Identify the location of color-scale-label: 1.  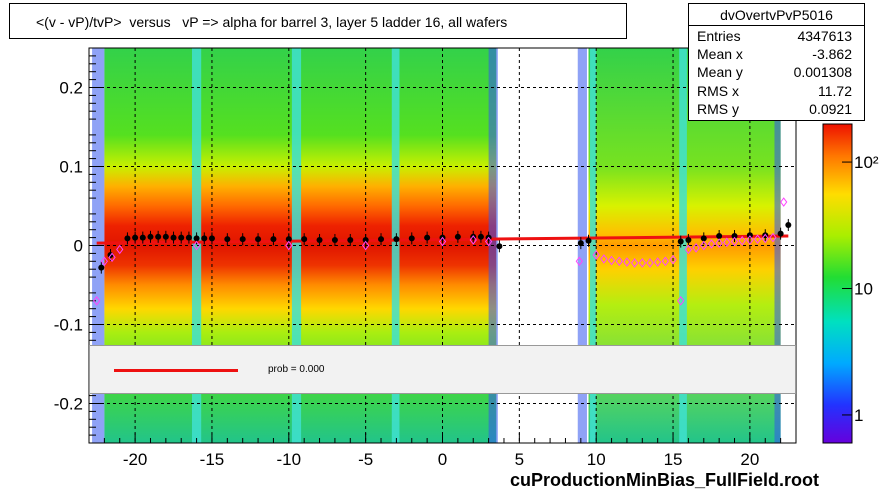
(858, 415).